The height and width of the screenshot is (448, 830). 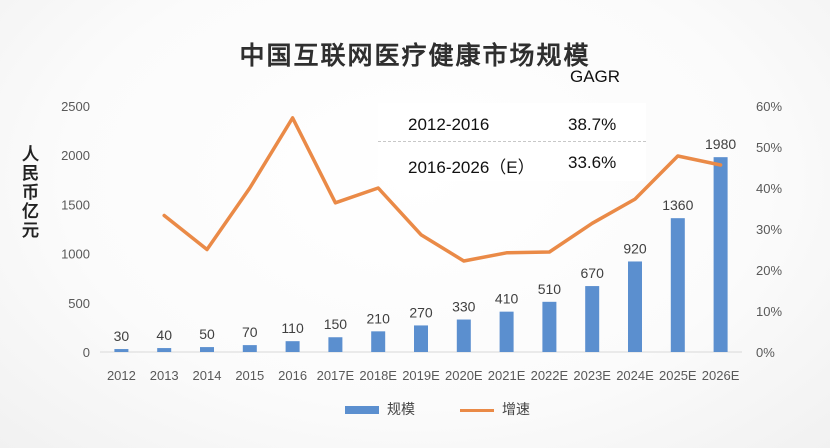 What do you see at coordinates (164, 335) in the screenshot?
I see `bar-data-label: 40` at bounding box center [164, 335].